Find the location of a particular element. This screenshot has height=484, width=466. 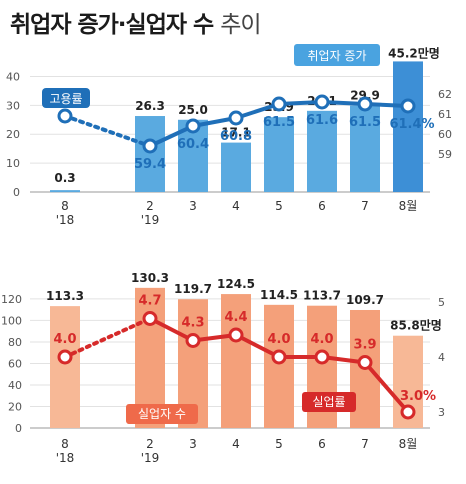

legend-line-label: 실업률 is located at coordinates (328, 402).